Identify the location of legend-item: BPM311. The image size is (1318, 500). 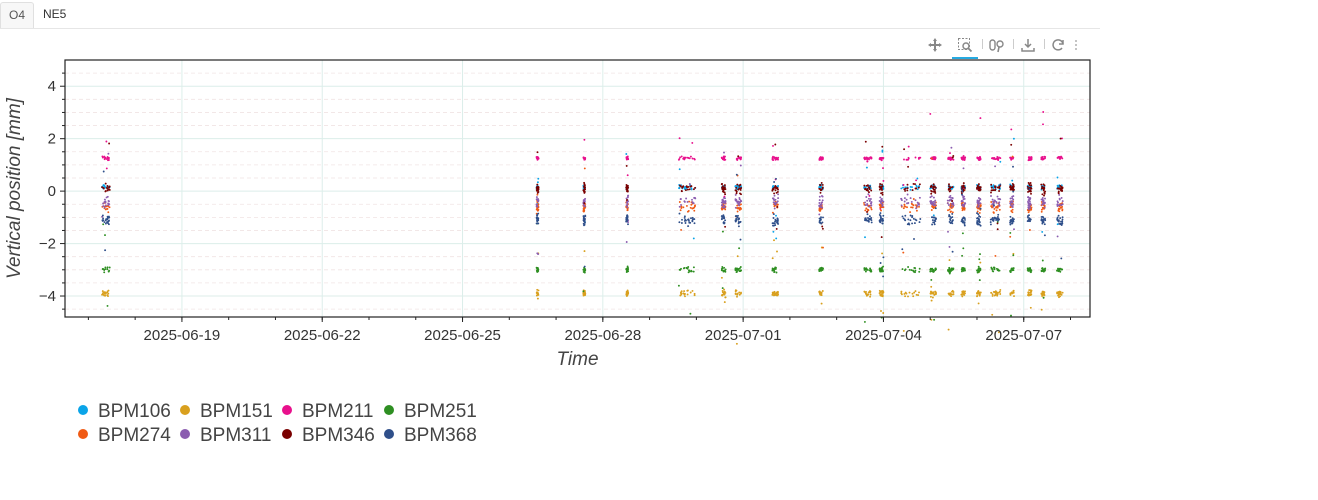
(225, 436).